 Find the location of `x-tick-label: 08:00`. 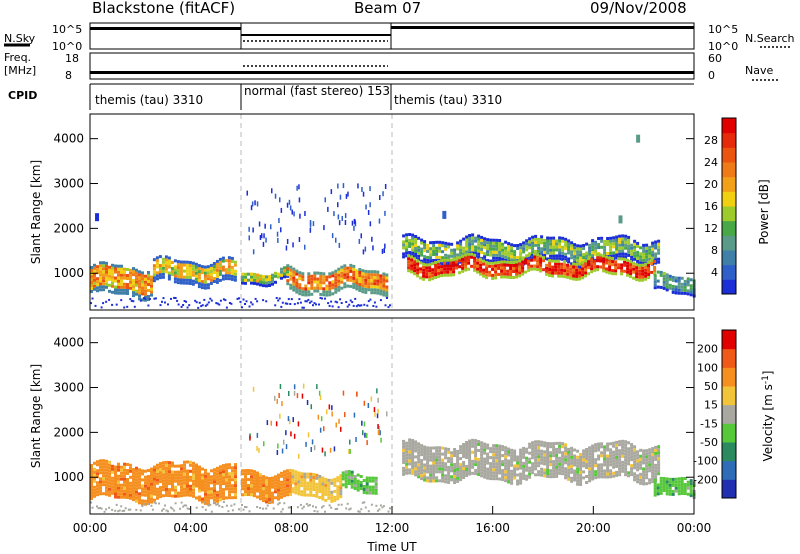

x-tick-label: 08:00 is located at coordinates (291, 528).